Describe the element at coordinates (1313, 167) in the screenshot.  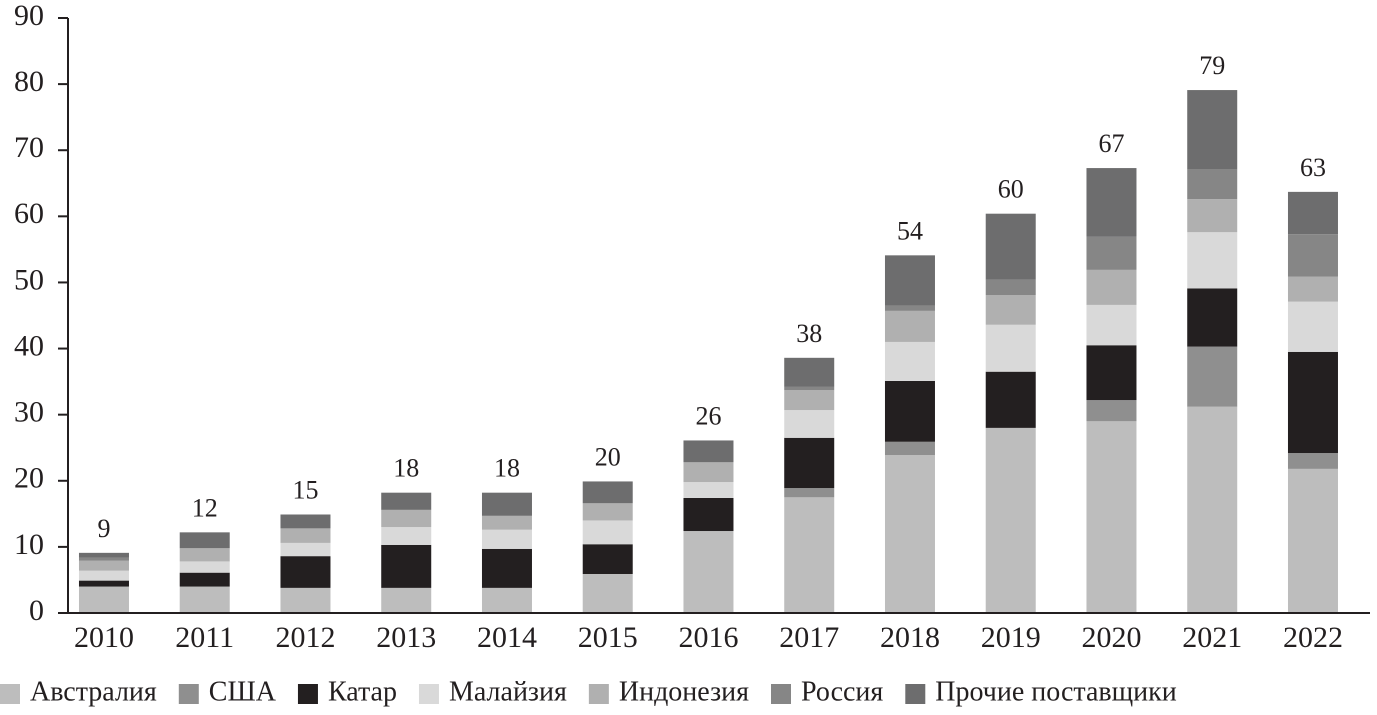
I see `total-label: 63` at that location.